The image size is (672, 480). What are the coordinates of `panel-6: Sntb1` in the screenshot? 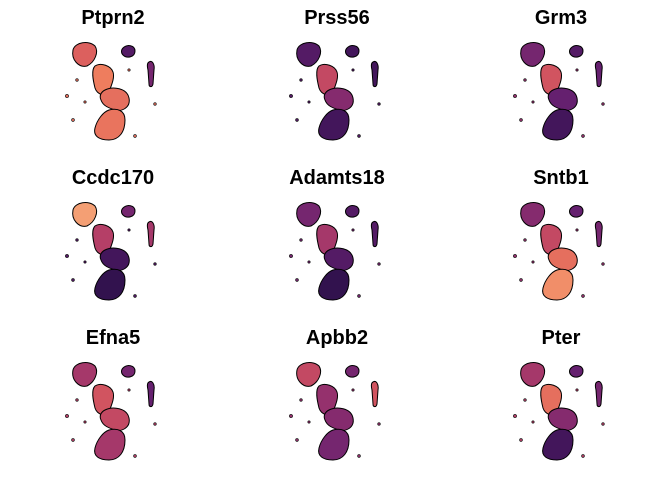 It's located at (559, 234).